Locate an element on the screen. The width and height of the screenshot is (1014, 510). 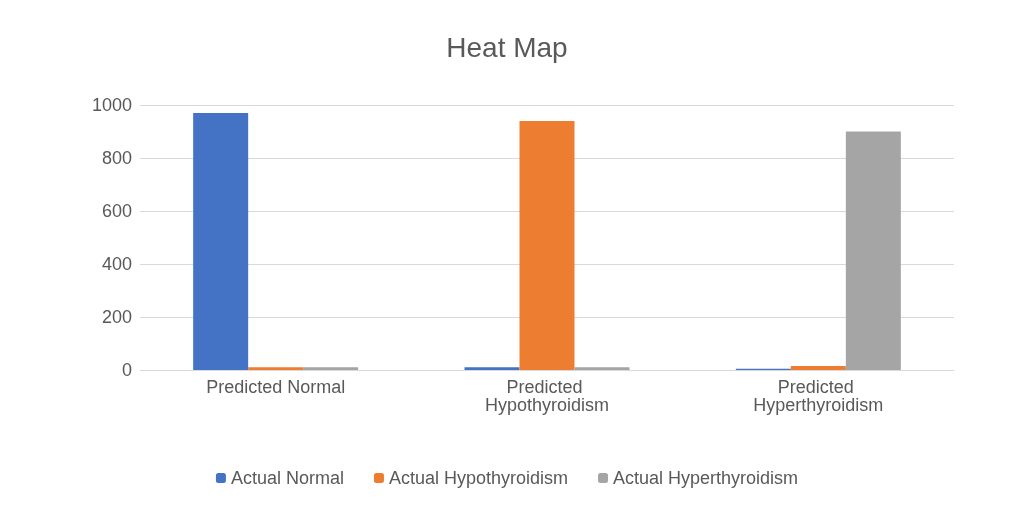
y-tick-label: 600 is located at coordinates (116, 211).